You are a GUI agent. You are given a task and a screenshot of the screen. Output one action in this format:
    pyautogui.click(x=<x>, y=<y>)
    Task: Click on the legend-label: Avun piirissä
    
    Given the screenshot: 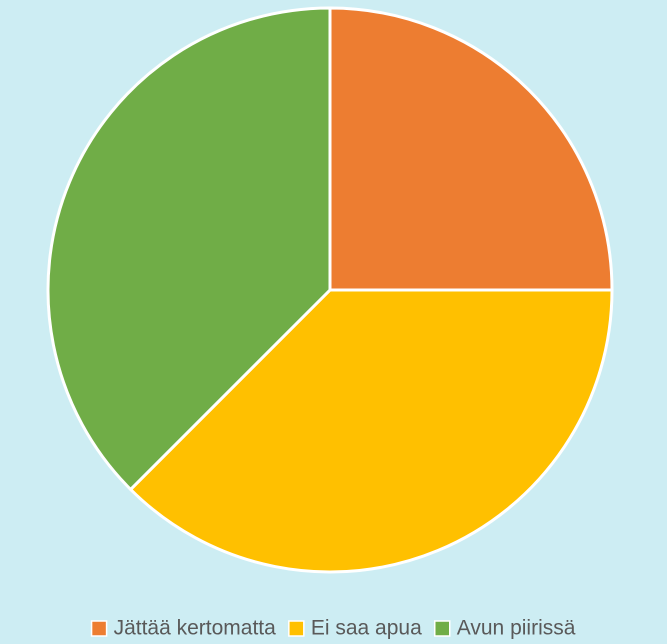 What is the action you would take?
    pyautogui.click(x=516, y=628)
    